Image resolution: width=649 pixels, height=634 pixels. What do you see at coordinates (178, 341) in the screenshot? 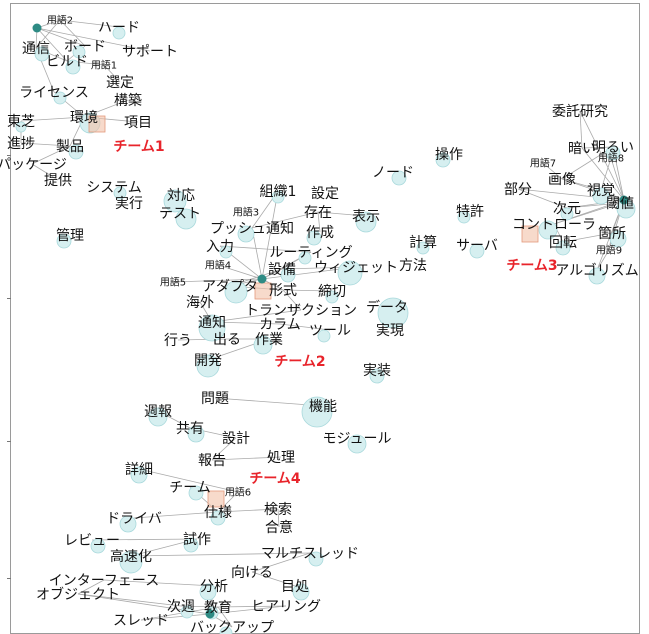
I see `word-label: 行う` at bounding box center [178, 341].